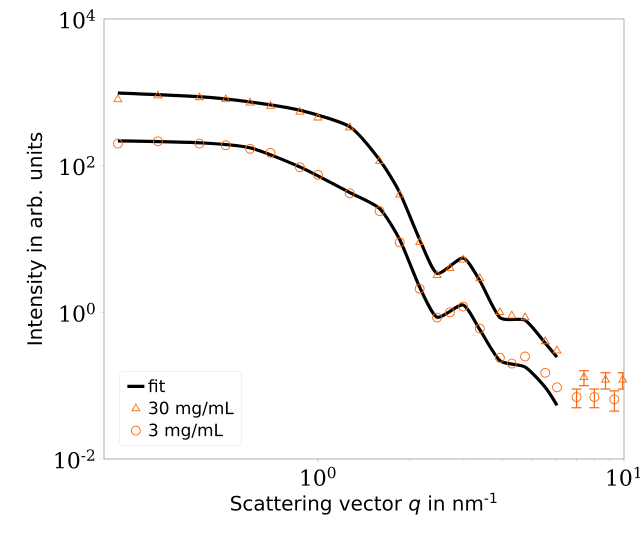 This screenshot has width=640, height=537. Describe the element at coordinates (624, 476) in the screenshot. I see `x-tick-label: 10$^{1}$` at that location.